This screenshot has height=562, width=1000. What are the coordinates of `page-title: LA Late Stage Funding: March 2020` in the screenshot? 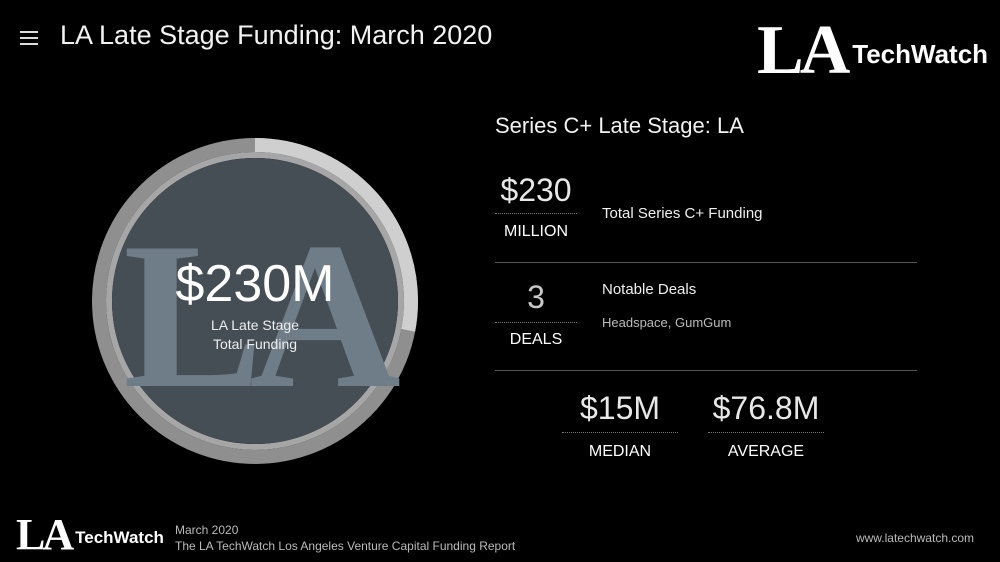 It's located at (276, 35).